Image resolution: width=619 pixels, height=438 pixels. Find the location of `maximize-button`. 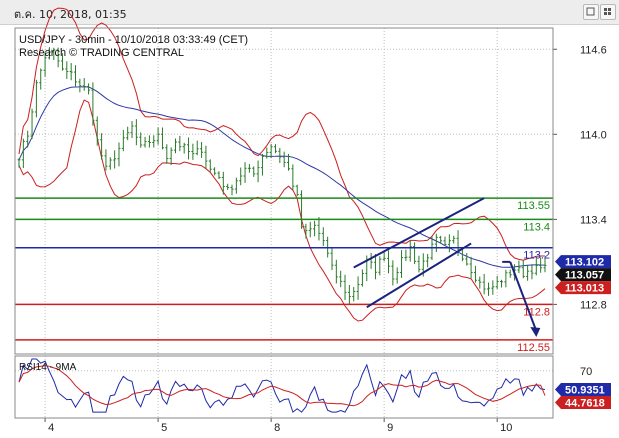

maximize-button is located at coordinates (591, 12).